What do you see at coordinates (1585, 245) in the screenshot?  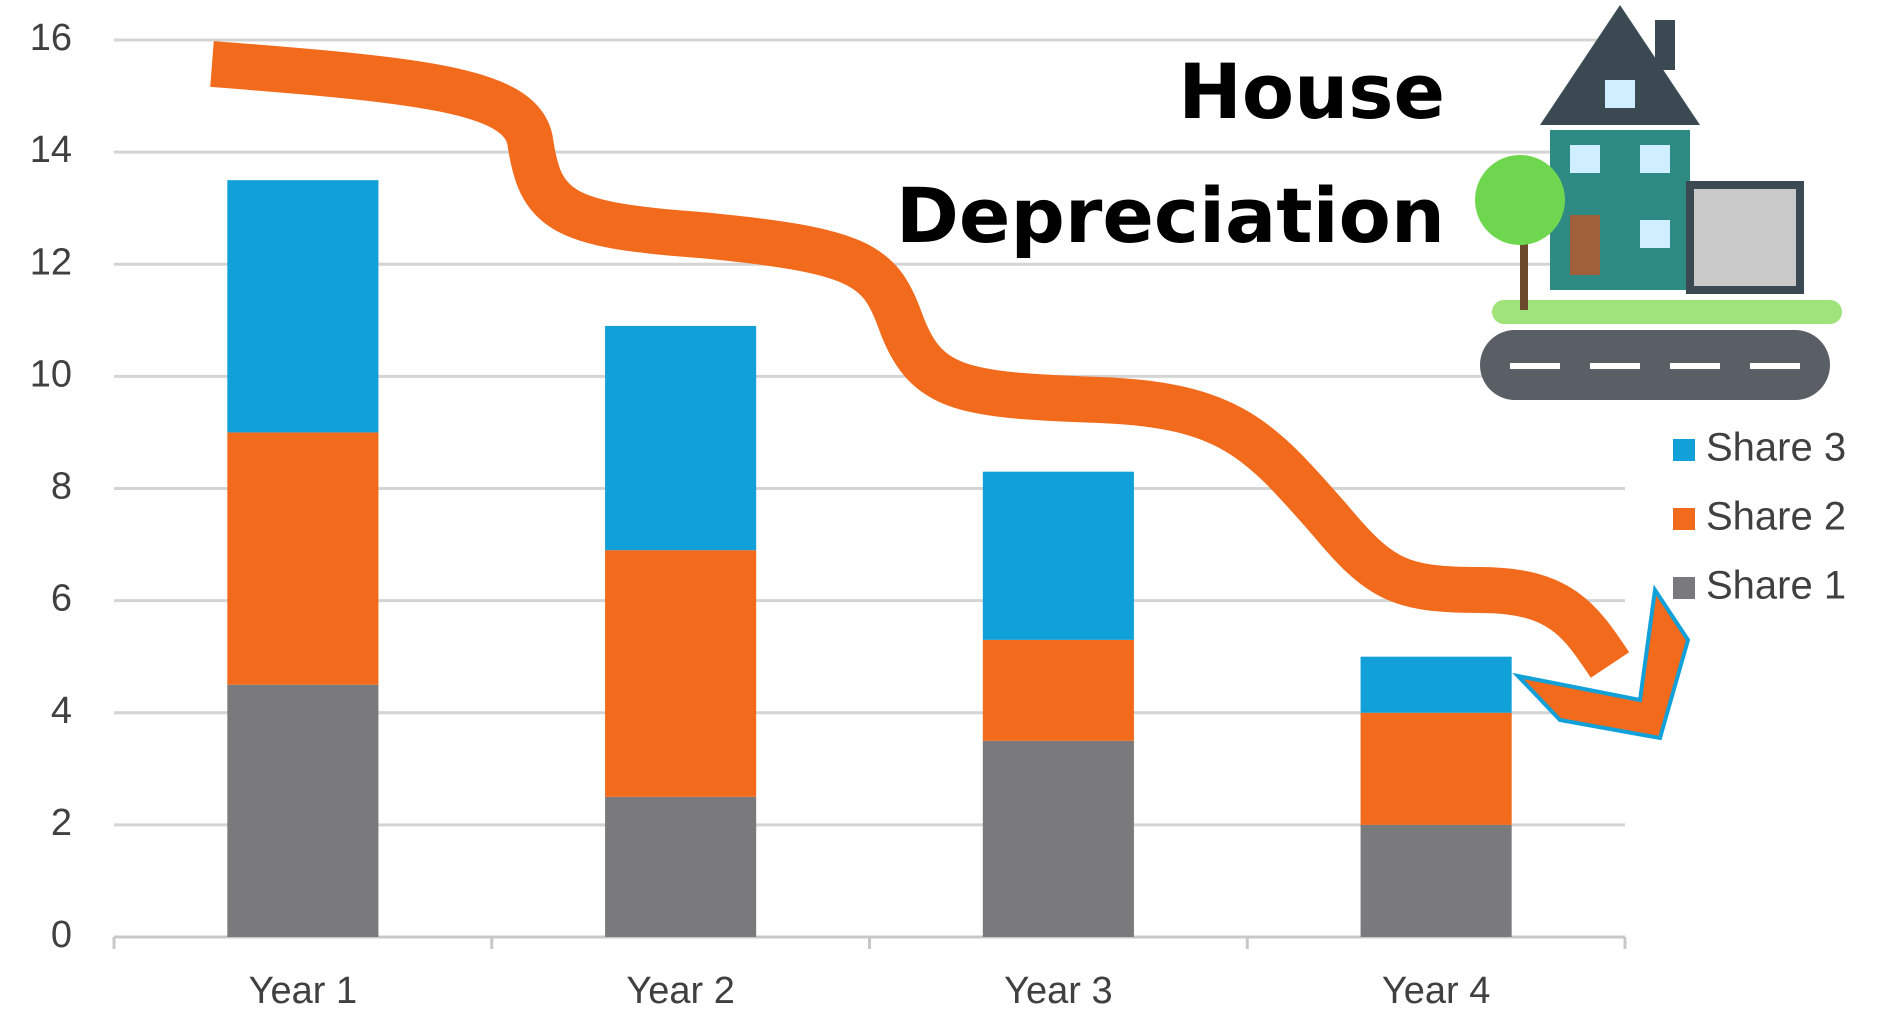 I see `door` at bounding box center [1585, 245].